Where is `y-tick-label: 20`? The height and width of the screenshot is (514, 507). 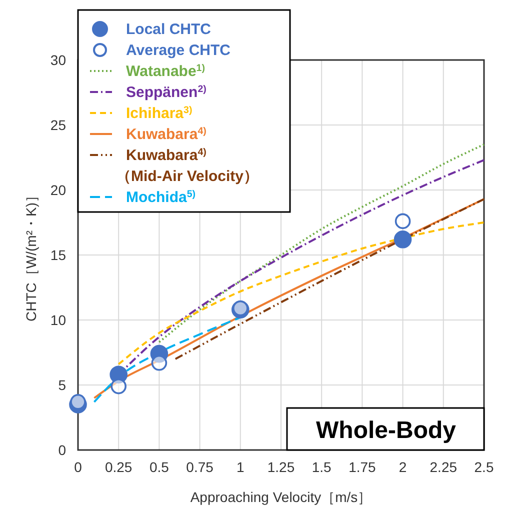 y-tick-label: 20 is located at coordinates (58, 190).